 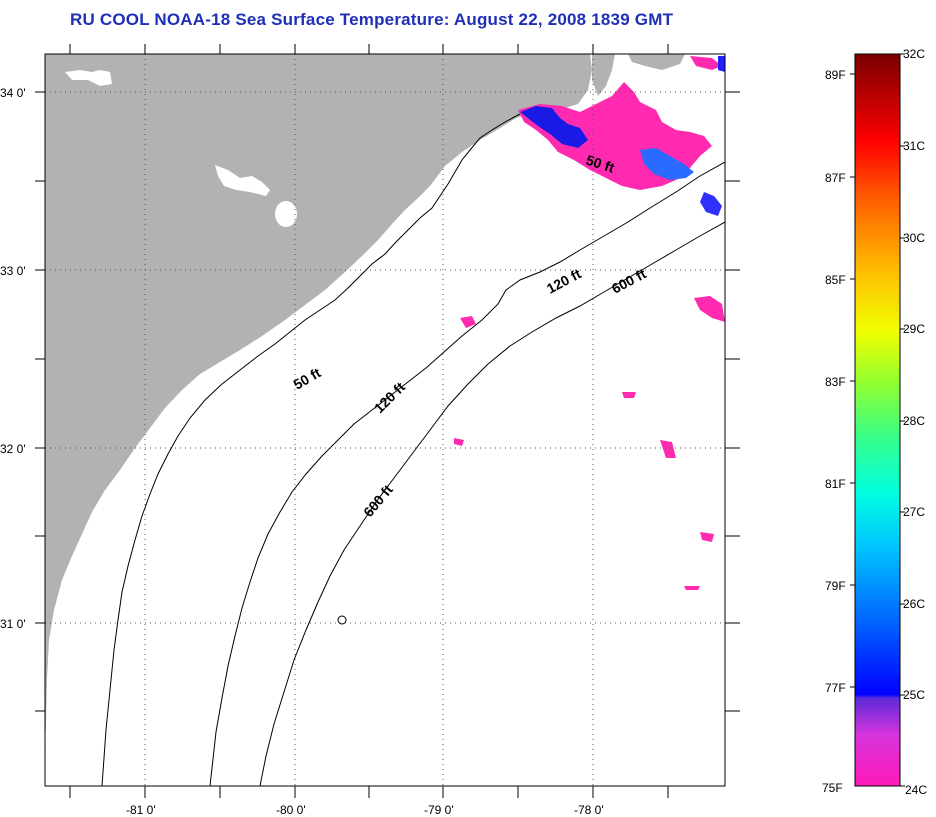 What do you see at coordinates (835, 75) in the screenshot?
I see `colorbar-f-label: 89F` at bounding box center [835, 75].